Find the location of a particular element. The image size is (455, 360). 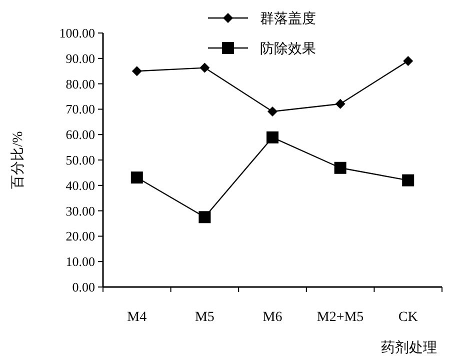

y-tick-label: 100.00 is located at coordinates (77, 33).